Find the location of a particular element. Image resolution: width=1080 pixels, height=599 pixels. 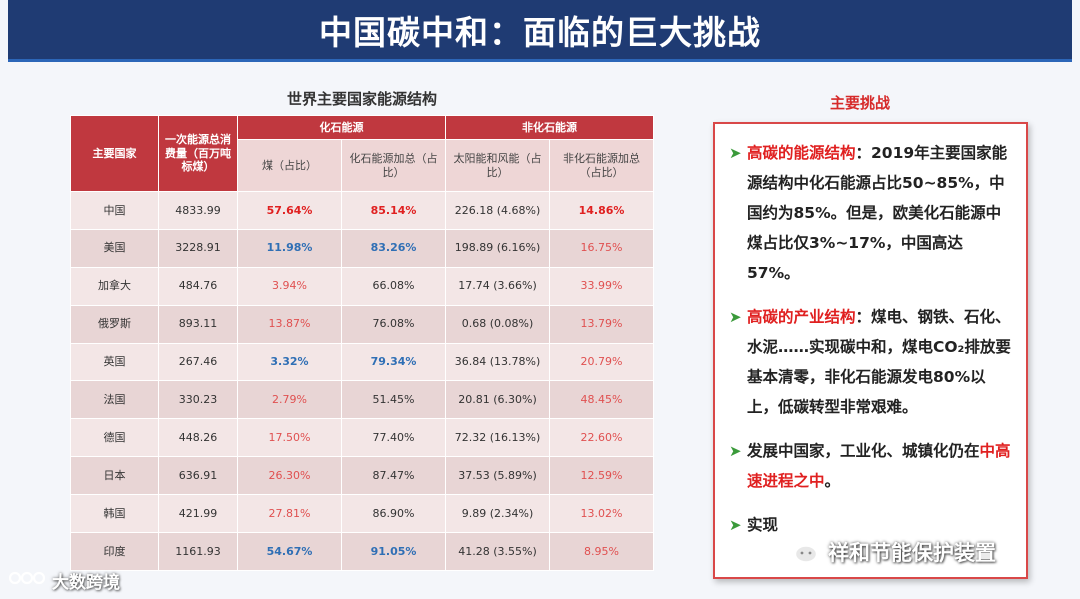

cell-fossil: 51.45% is located at coordinates (393, 400).